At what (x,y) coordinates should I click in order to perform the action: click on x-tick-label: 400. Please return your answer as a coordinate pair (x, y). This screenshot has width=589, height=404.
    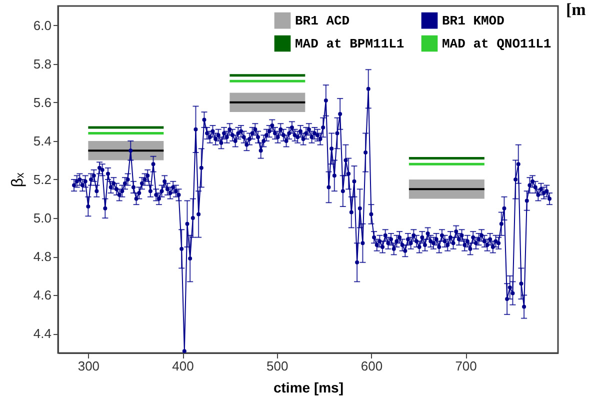
    Looking at the image, I should click on (183, 366).